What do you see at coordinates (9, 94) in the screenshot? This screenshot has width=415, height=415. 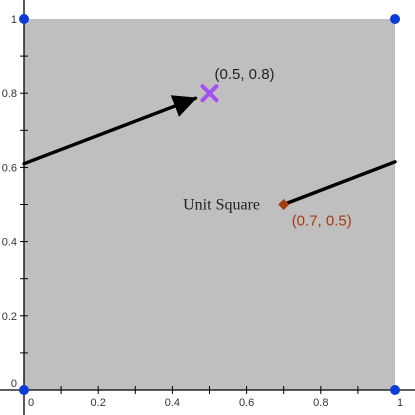 I see `y-tick-label: 0.8` at bounding box center [9, 94].